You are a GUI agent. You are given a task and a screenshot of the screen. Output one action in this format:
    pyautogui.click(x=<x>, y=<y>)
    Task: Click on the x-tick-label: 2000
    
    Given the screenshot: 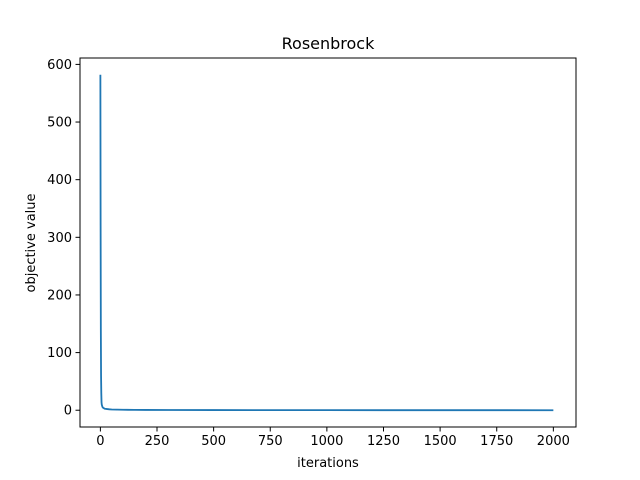 What is the action you would take?
    pyautogui.click(x=553, y=441)
    